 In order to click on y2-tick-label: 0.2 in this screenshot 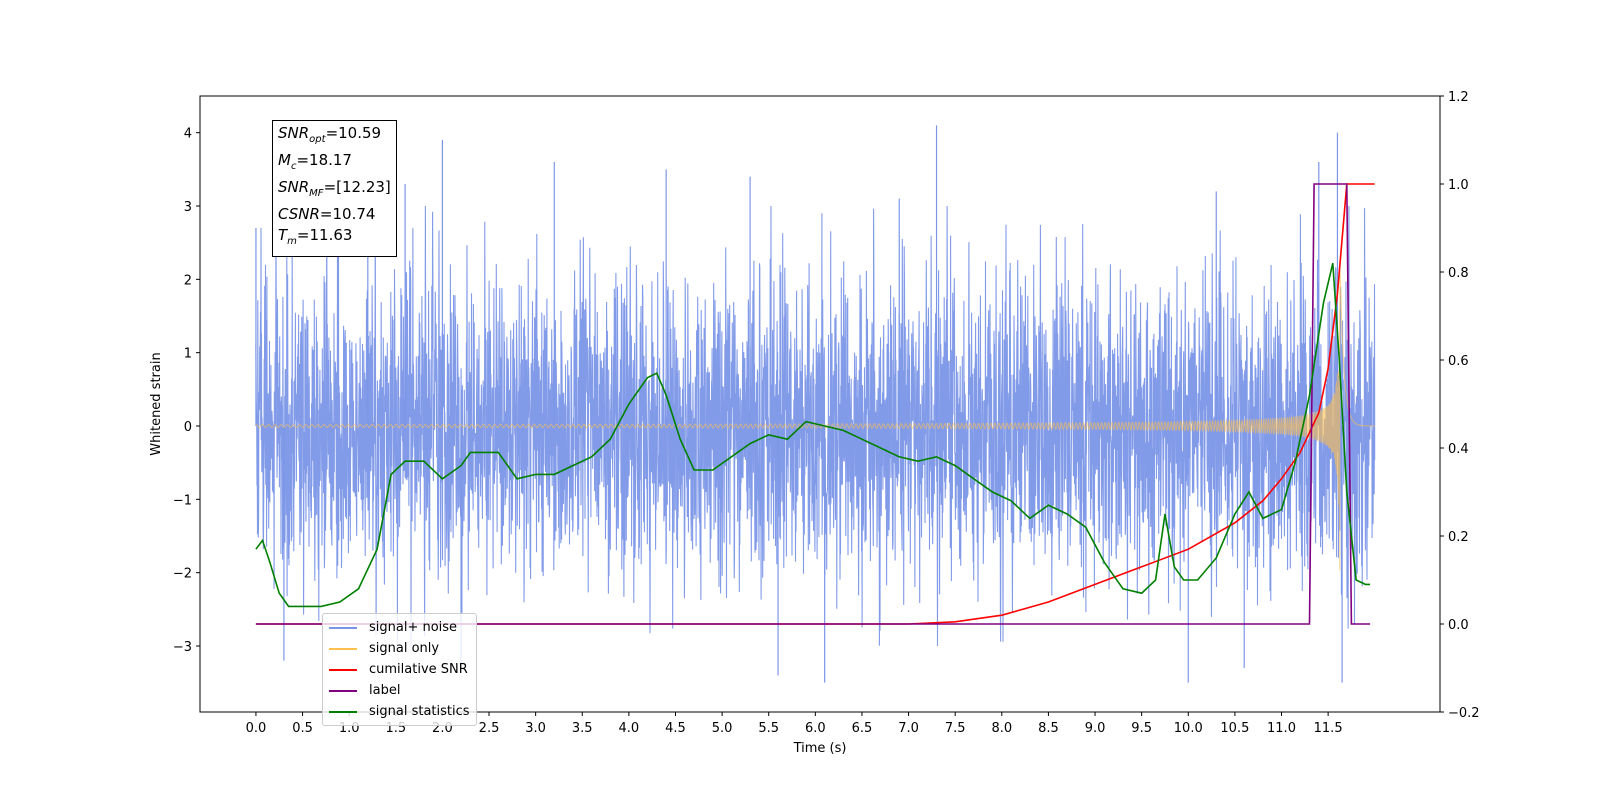, I will do `click(1458, 537)`.